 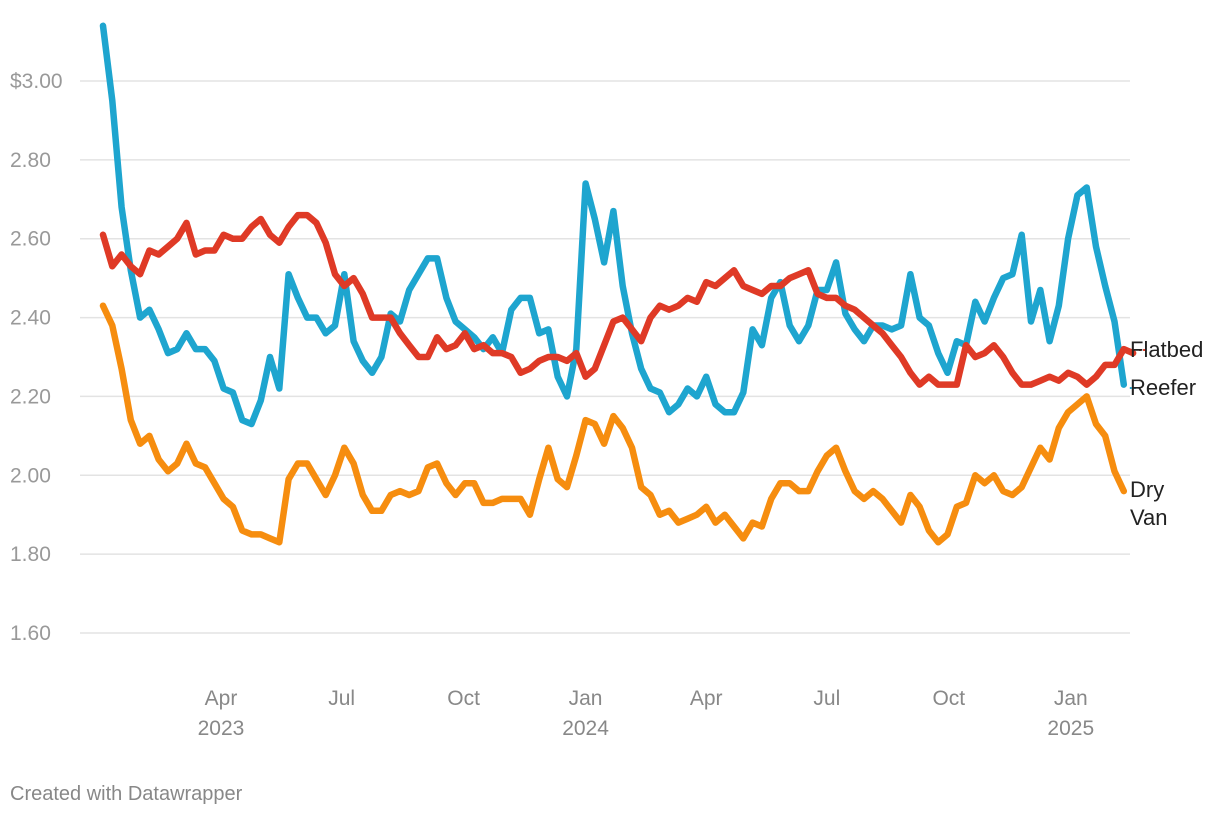 What do you see at coordinates (221, 728) in the screenshot?
I see `x-tick-year-label: 2023` at bounding box center [221, 728].